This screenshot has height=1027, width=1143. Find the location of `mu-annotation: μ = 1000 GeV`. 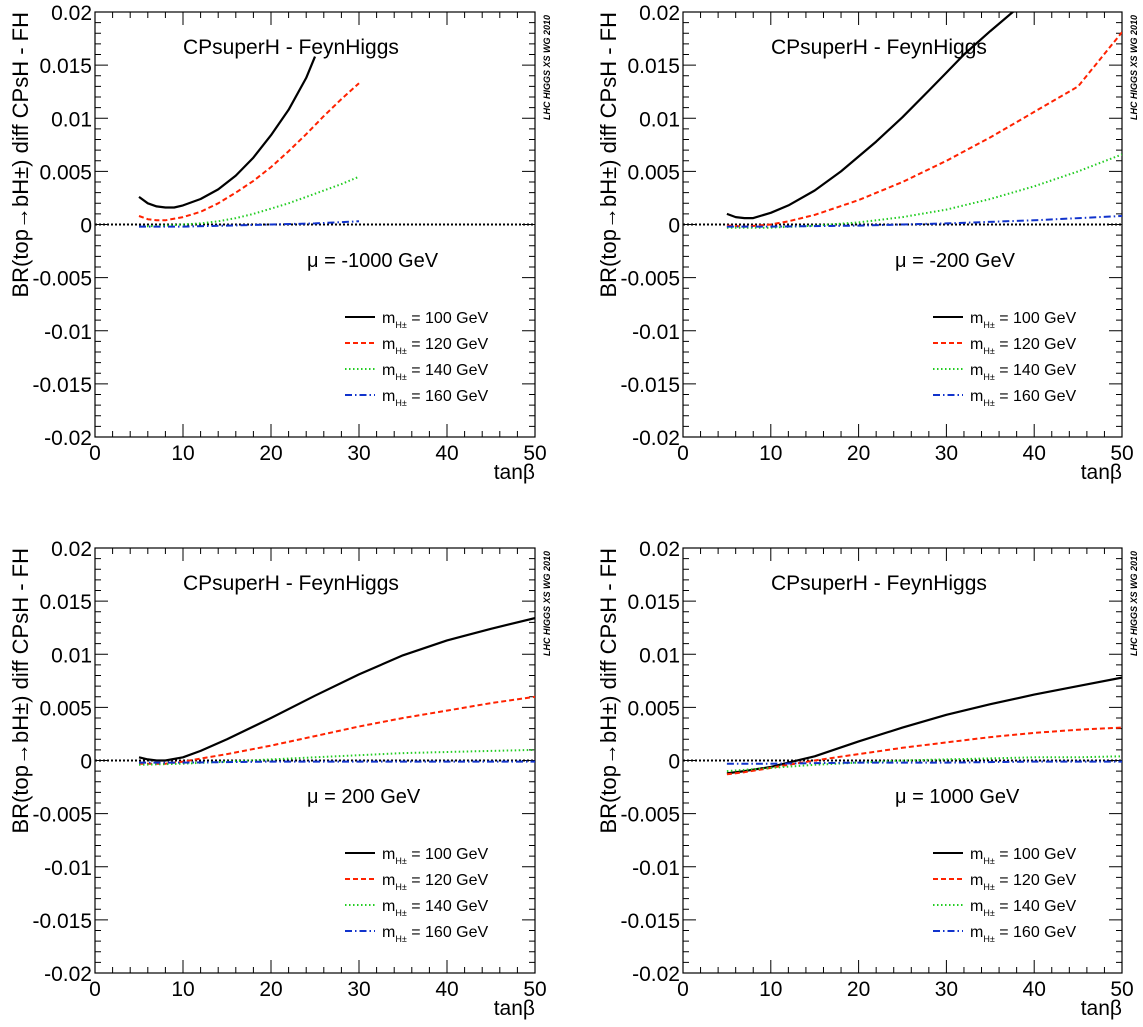

mu-annotation: μ = 1000 GeV is located at coordinates (957, 797).